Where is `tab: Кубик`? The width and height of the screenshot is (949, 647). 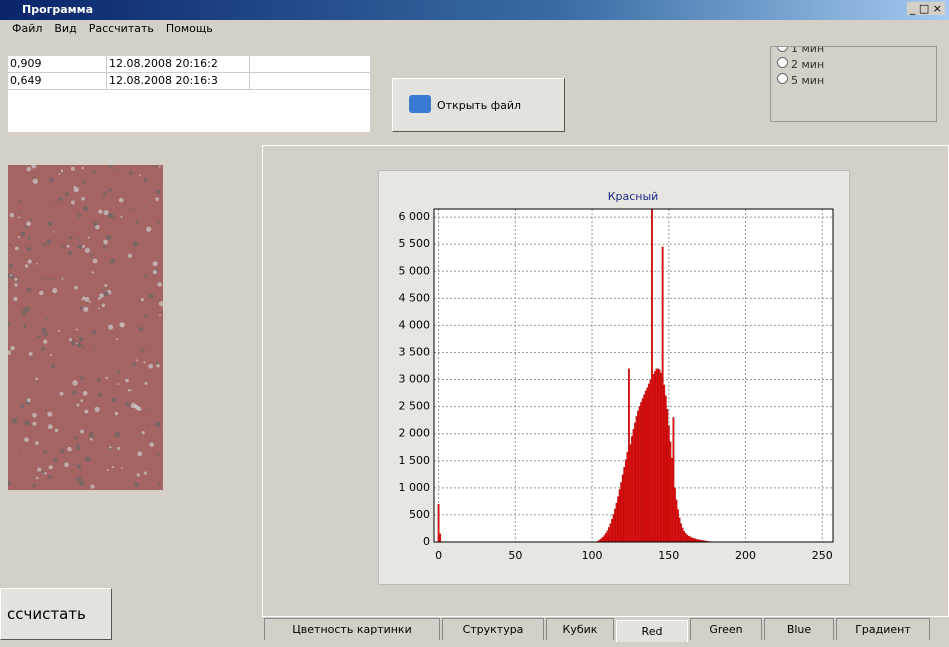 tab: Кубик is located at coordinates (580, 629).